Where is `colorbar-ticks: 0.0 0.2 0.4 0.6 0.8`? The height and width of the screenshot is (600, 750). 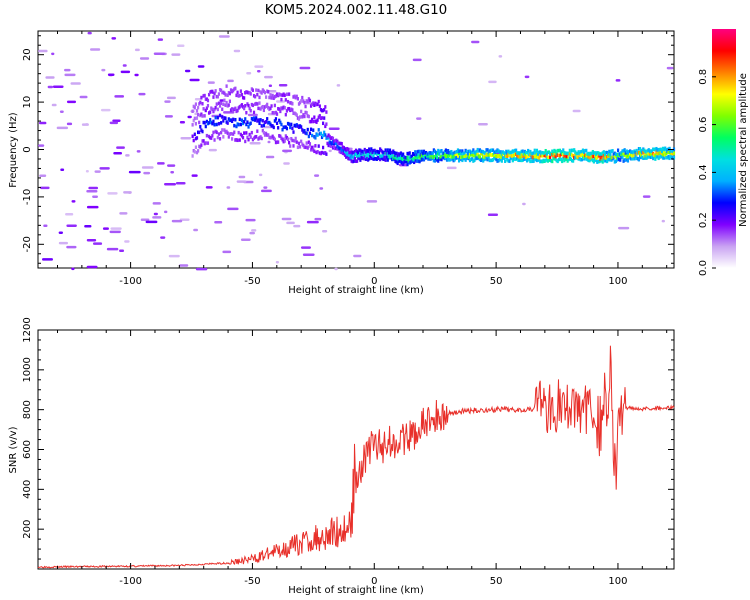
colorbar-ticks: 0.0 0.2 0.4 0.6 0.8 is located at coordinates (707, 172).